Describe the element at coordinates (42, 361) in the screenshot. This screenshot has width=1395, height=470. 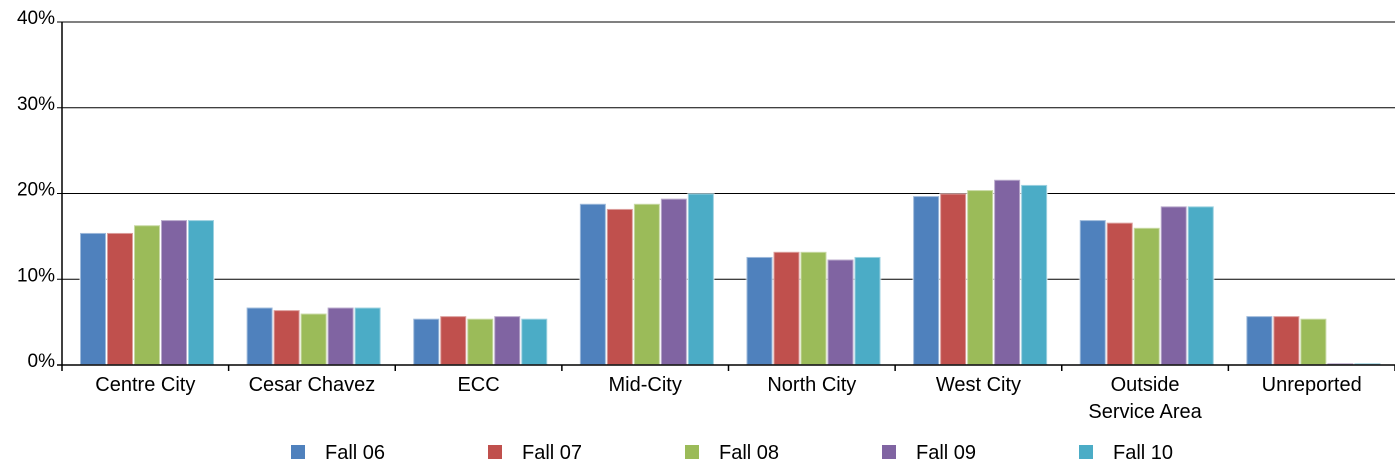
I see `y-tick-label: 0%` at that location.